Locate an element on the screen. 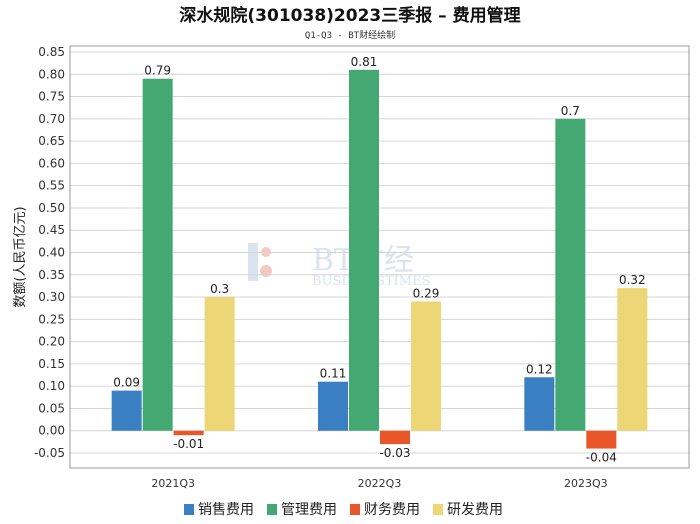 Image resolution: width=700 pixels, height=524 pixels. watermark-logo-bar is located at coordinates (253, 262).